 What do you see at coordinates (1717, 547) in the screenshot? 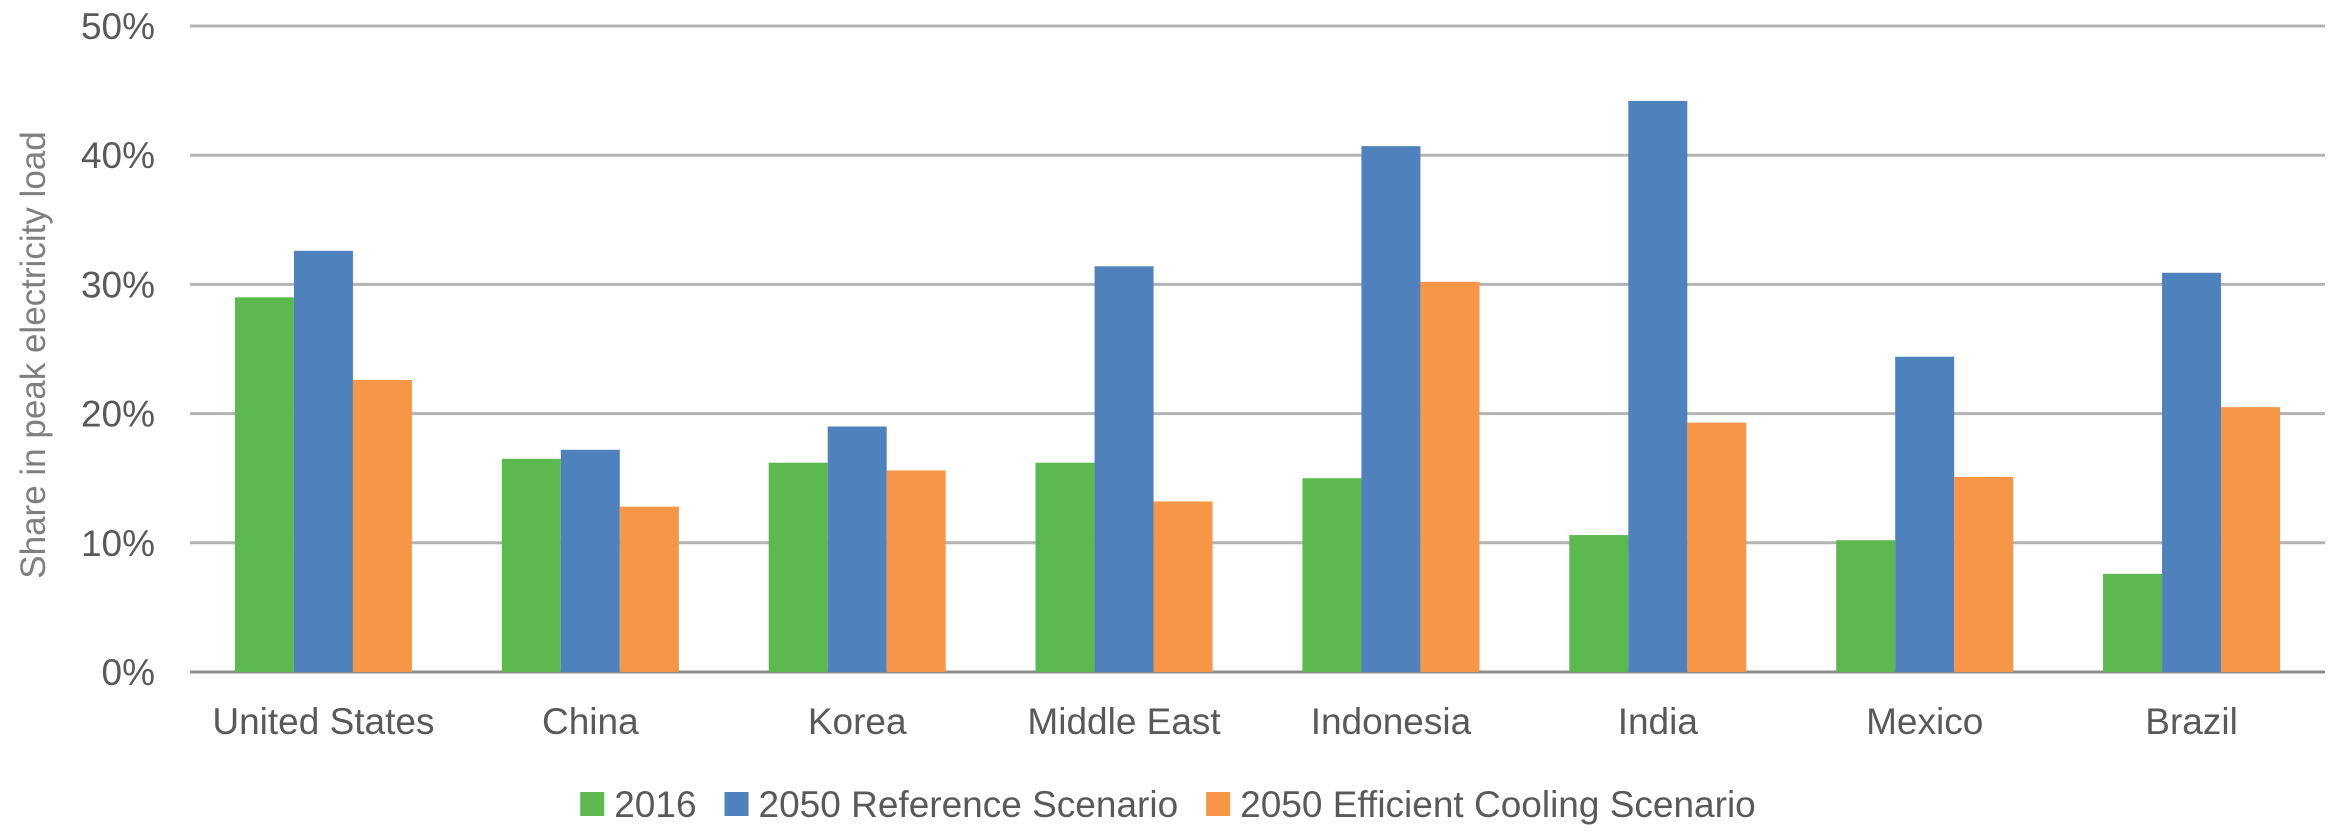
I see `bar-2050-efficient-cooling-scenario-india` at bounding box center [1717, 547].